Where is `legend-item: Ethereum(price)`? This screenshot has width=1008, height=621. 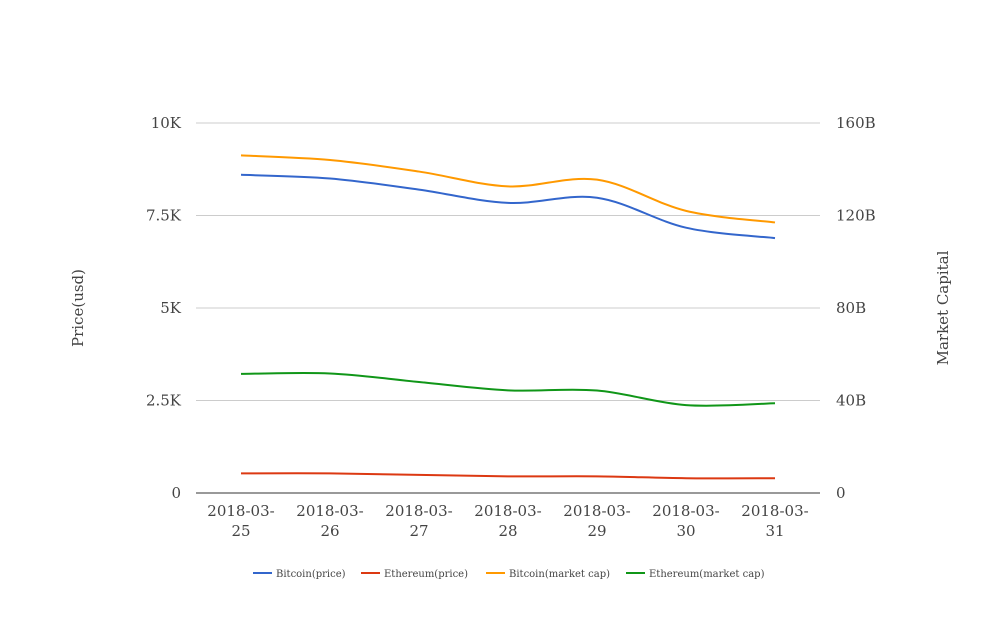 legend-item: Ethereum(price) is located at coordinates (414, 574).